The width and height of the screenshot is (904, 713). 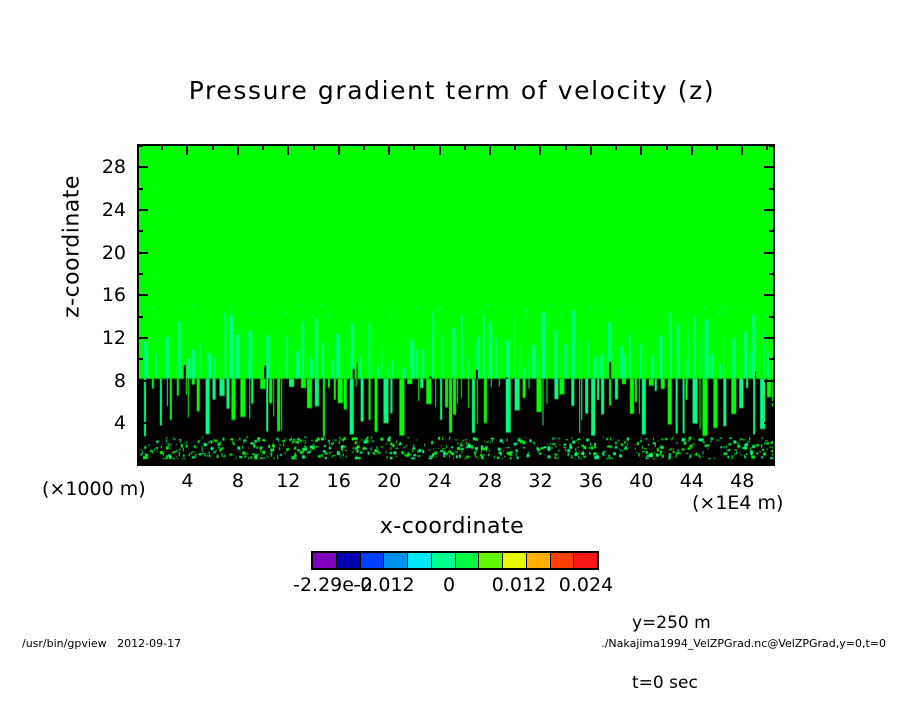 What do you see at coordinates (586, 585) in the screenshot?
I see `colorbar-tick-label: 0.024` at bounding box center [586, 585].